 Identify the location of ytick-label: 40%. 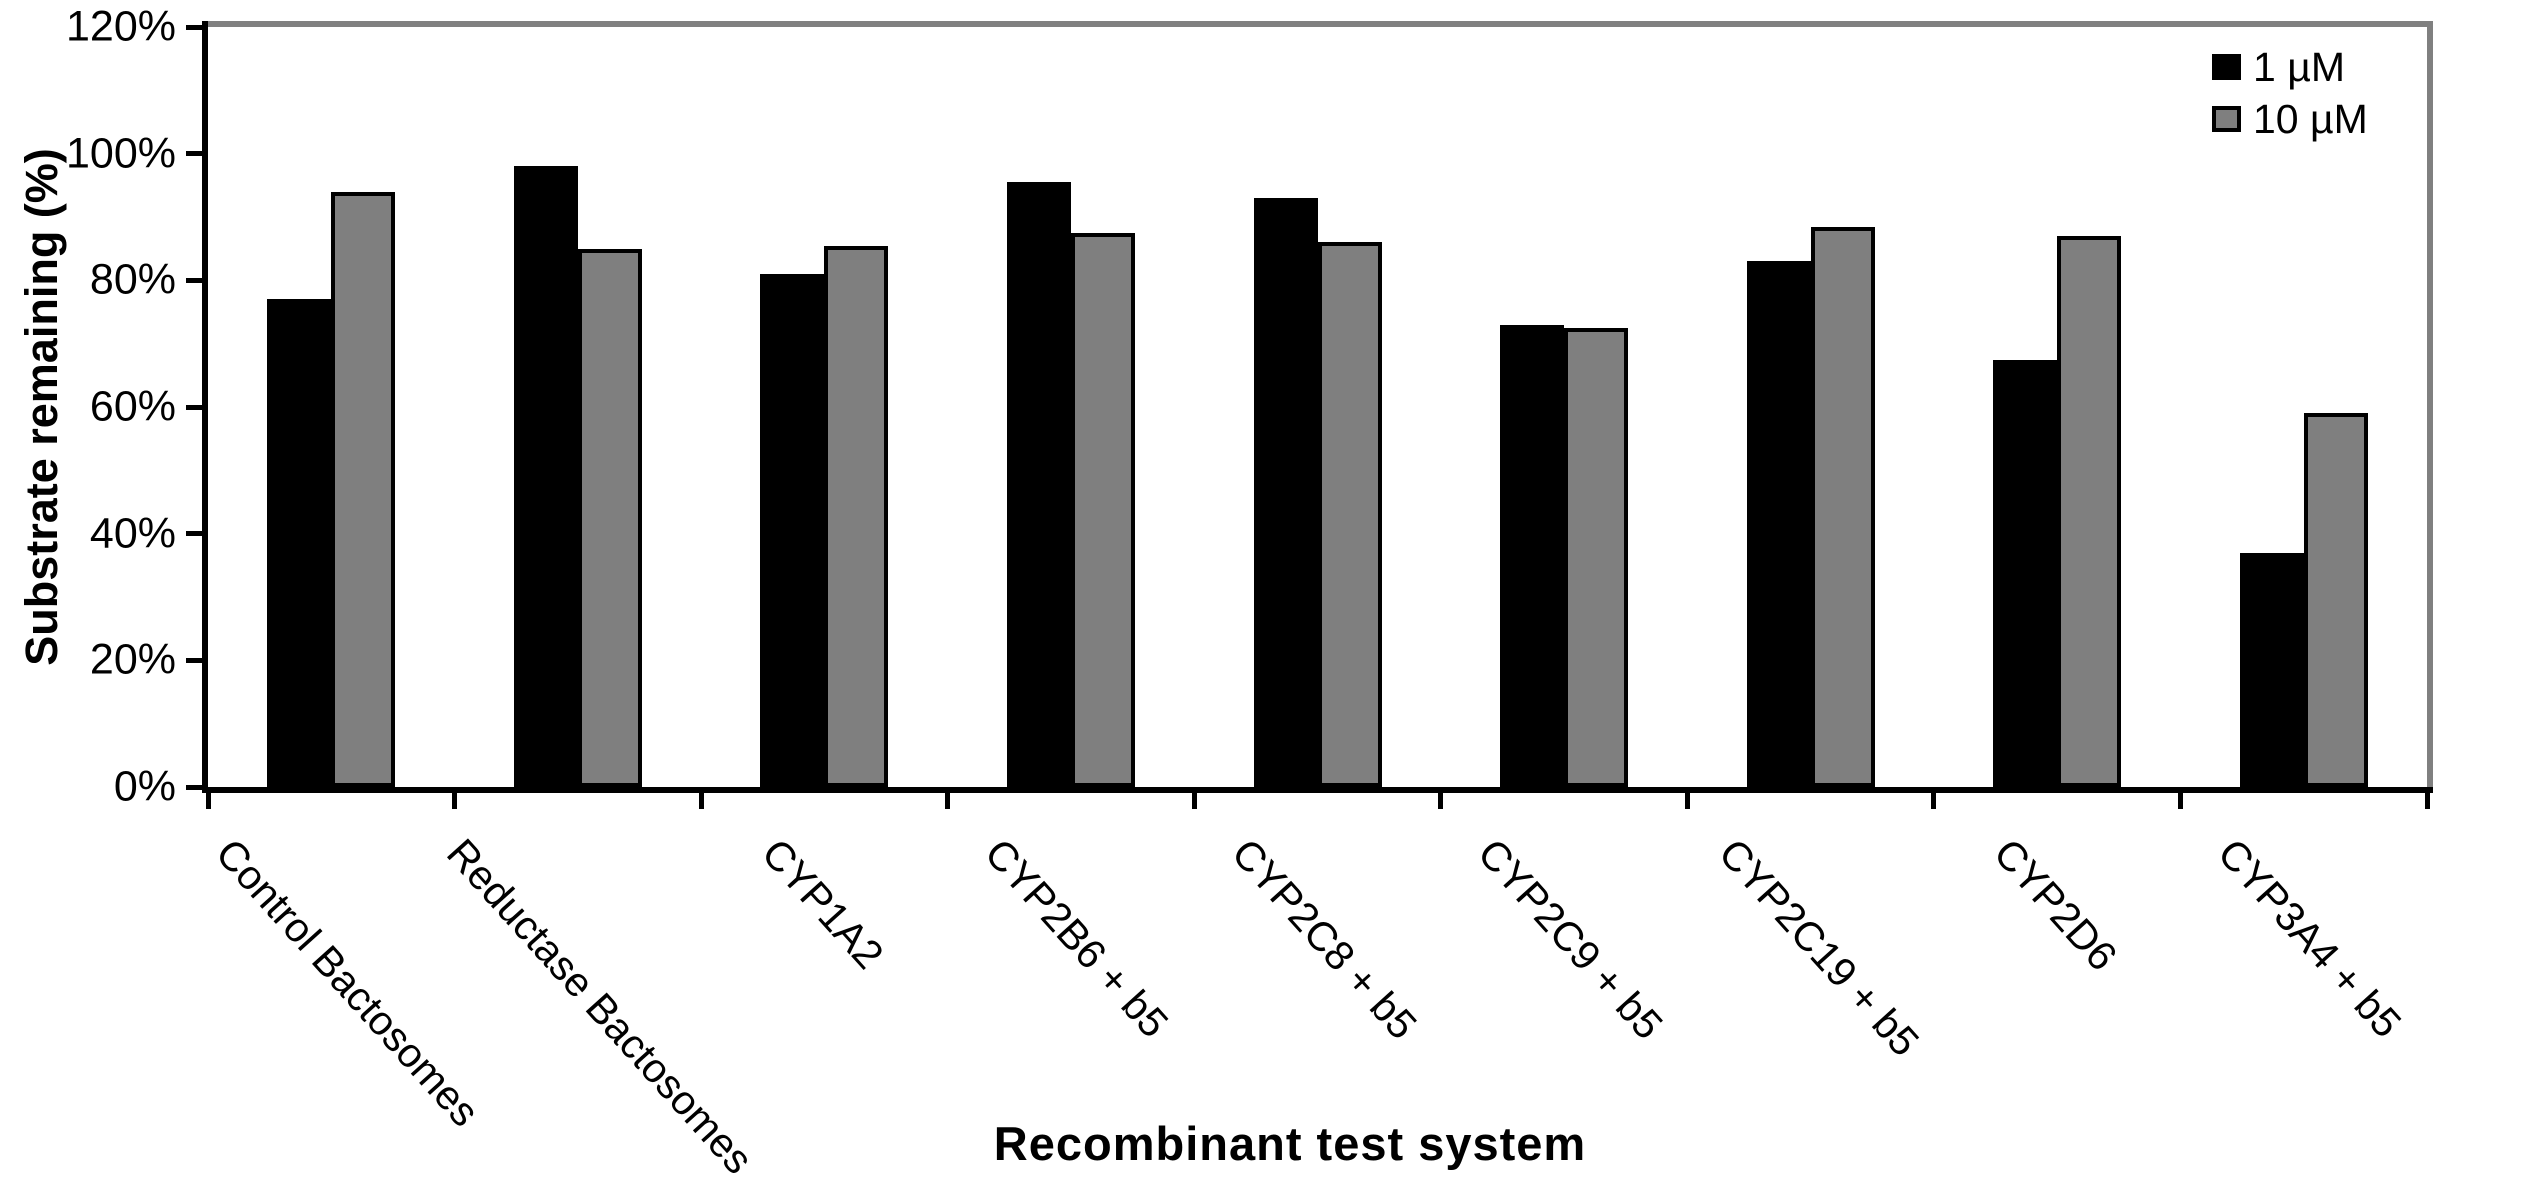
(132, 533).